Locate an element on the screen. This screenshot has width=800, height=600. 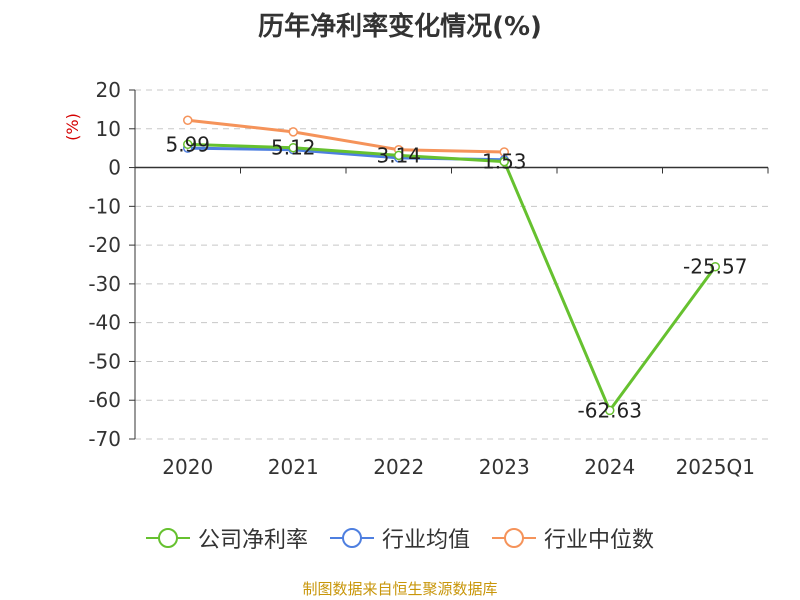
data-label: 5.12 is located at coordinates (293, 148).